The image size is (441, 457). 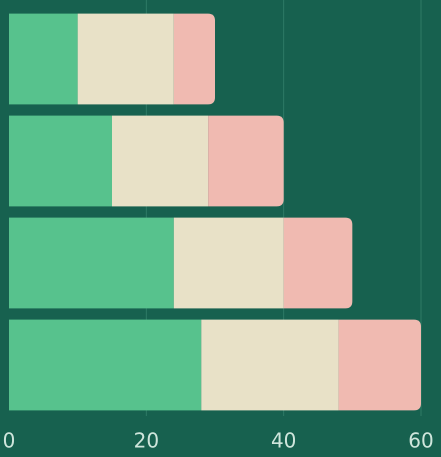 I want to click on x-tick-label: 40, so click(x=283, y=441).